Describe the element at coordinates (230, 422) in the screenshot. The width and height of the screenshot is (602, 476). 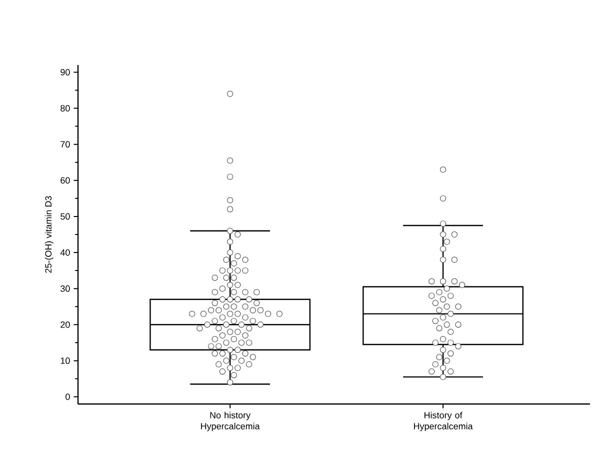
I see `x-tick-label: No history Hypercalcemia` at that location.